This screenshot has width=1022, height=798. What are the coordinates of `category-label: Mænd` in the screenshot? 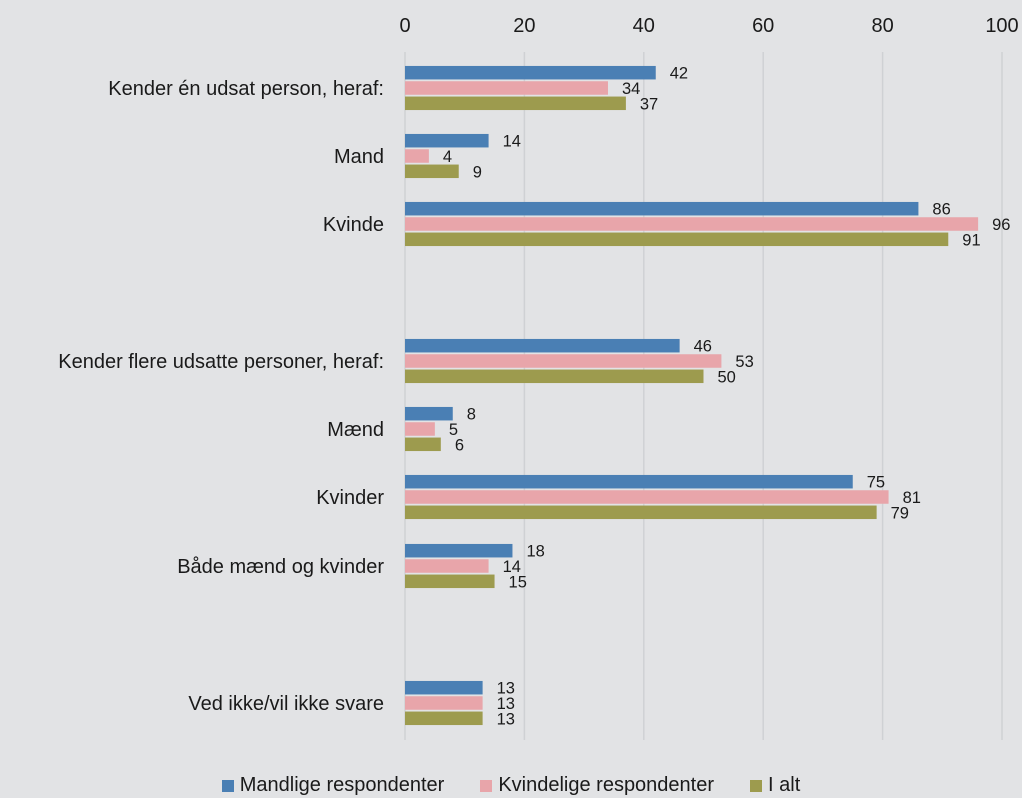 It's located at (355, 430).